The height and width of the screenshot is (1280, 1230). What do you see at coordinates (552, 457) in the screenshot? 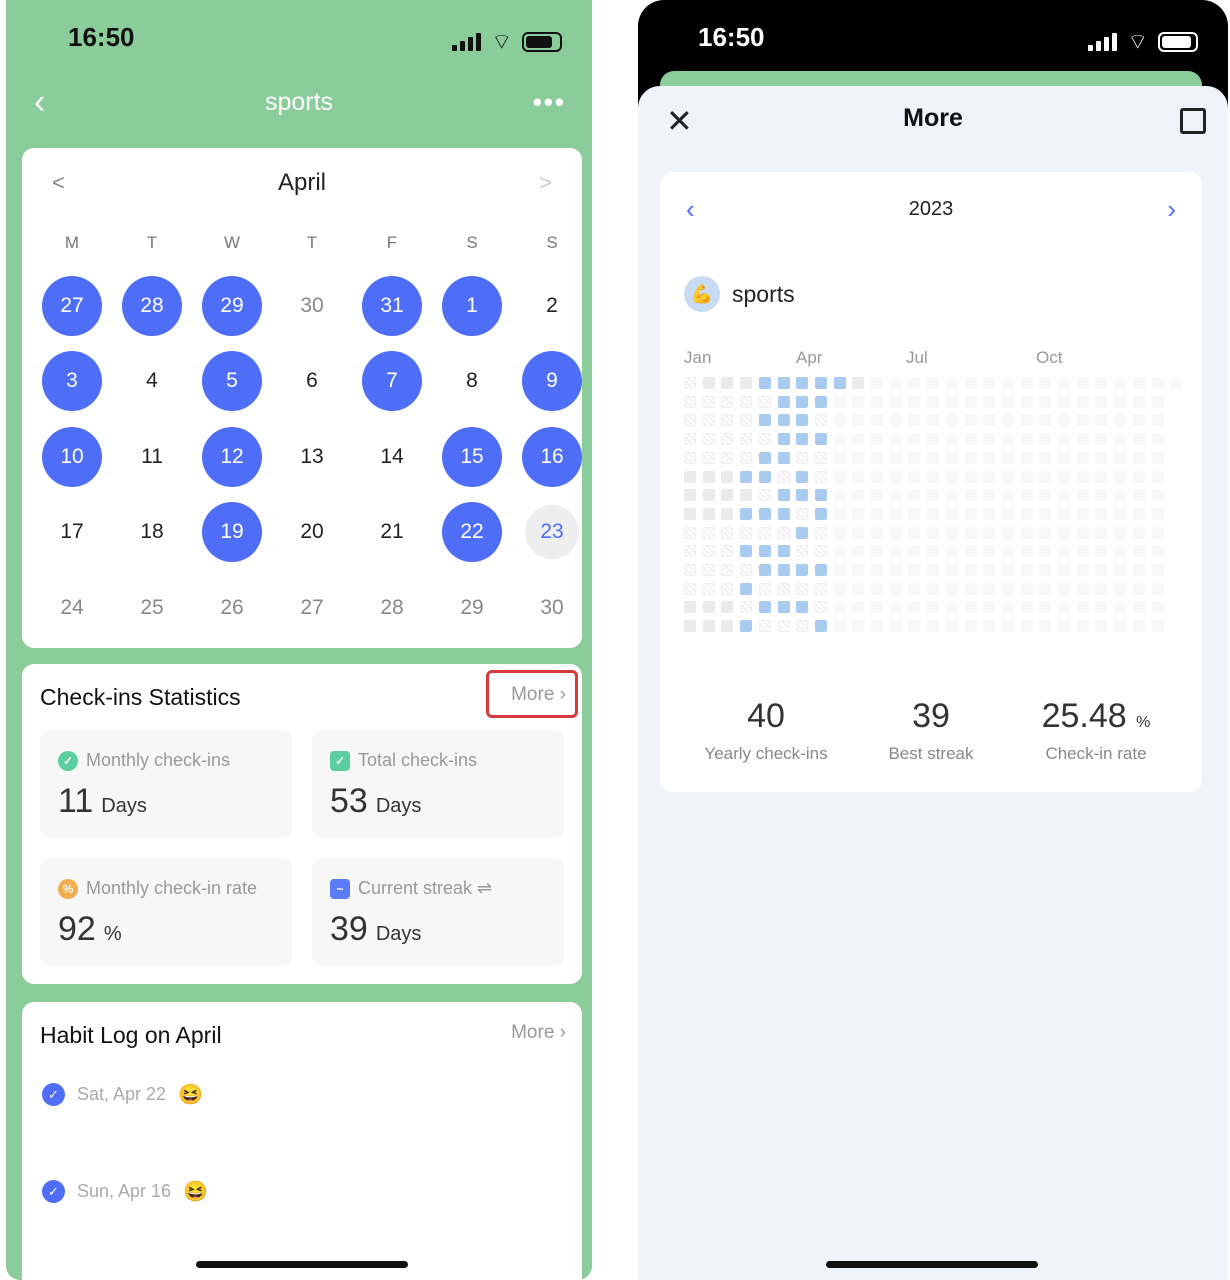
I see `calendar-day: 16` at bounding box center [552, 457].